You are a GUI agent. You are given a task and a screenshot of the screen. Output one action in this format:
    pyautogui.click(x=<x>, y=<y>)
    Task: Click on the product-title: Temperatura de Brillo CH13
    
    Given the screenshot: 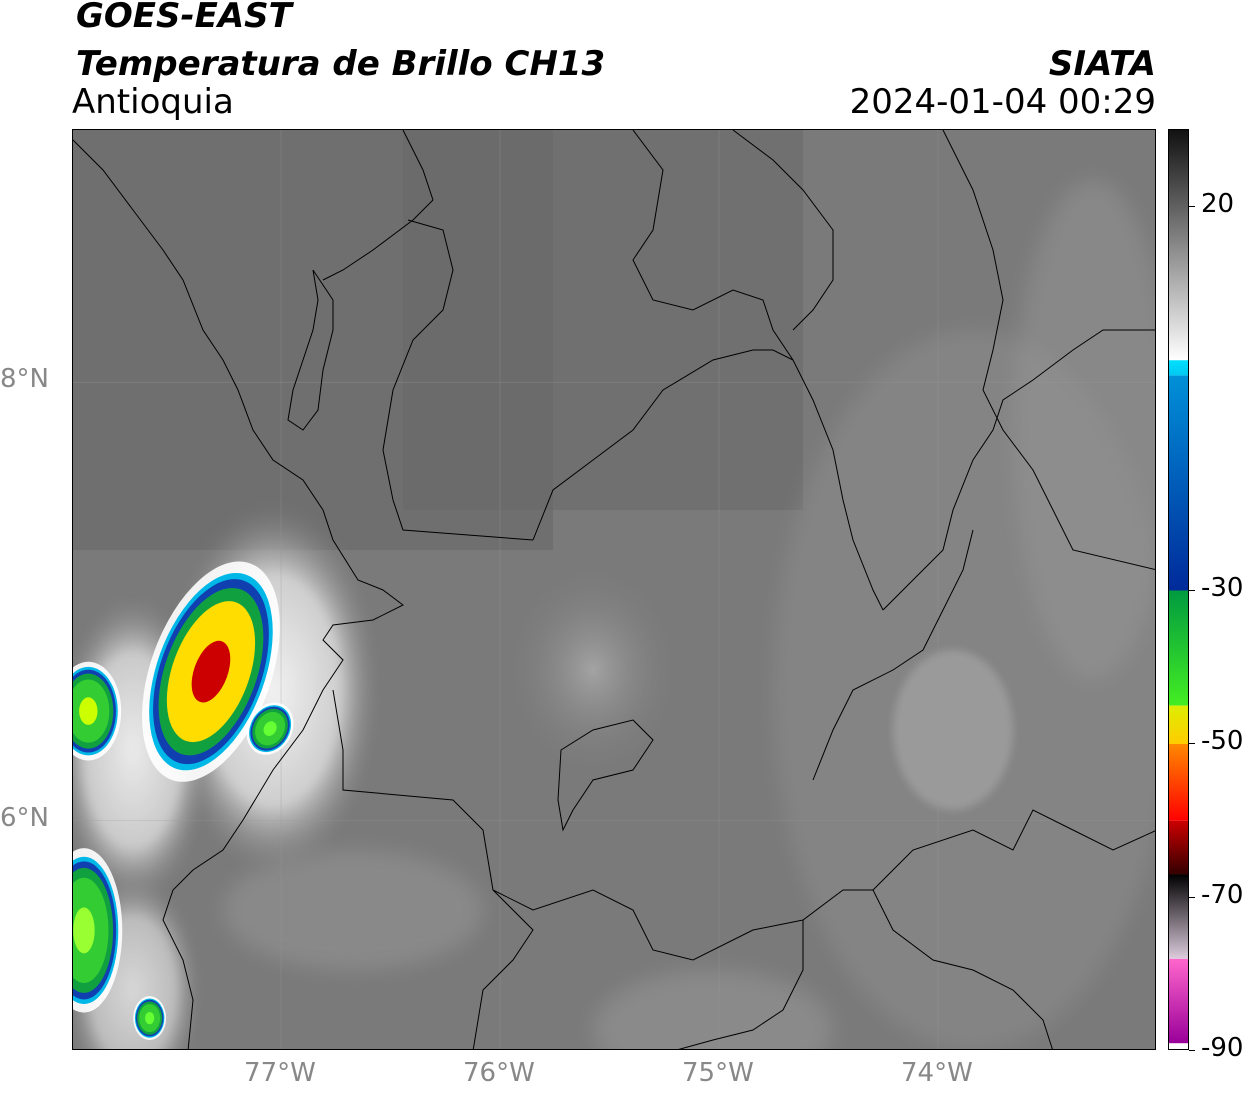 What is the action you would take?
    pyautogui.click(x=341, y=64)
    